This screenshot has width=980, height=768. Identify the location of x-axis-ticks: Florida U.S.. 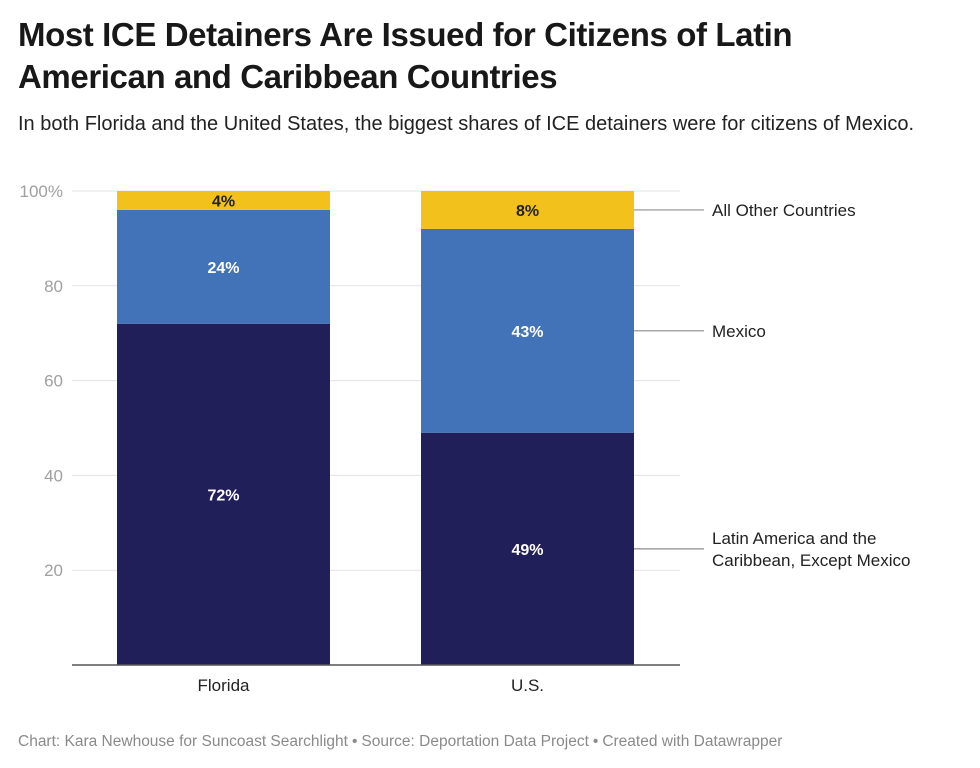
(371, 685).